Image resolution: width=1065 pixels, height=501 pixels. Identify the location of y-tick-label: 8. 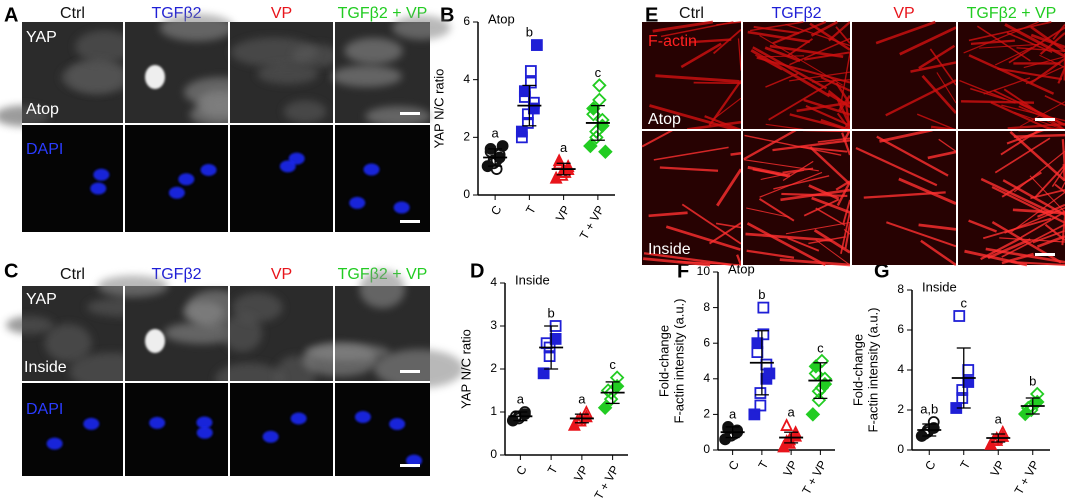
(706, 307).